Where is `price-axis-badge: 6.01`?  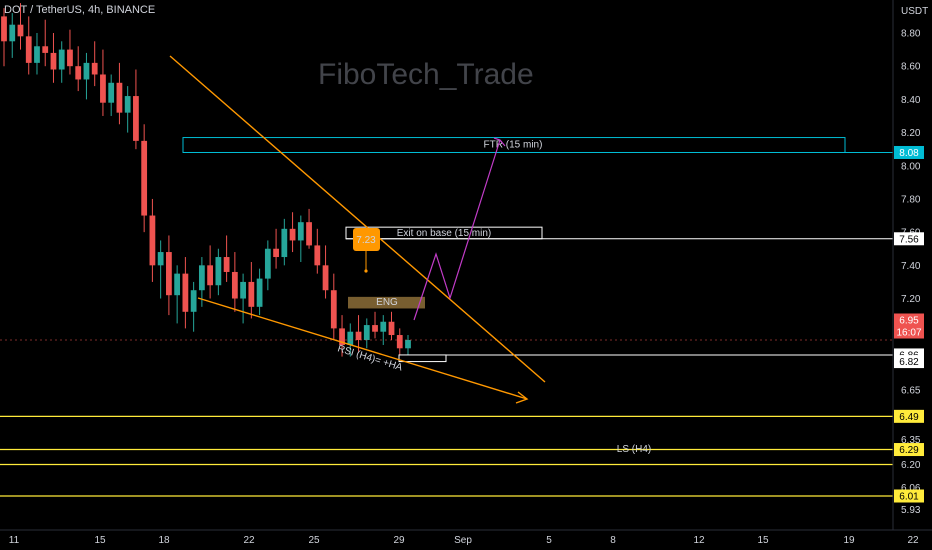
price-axis-badge: 6.01 is located at coordinates (909, 496).